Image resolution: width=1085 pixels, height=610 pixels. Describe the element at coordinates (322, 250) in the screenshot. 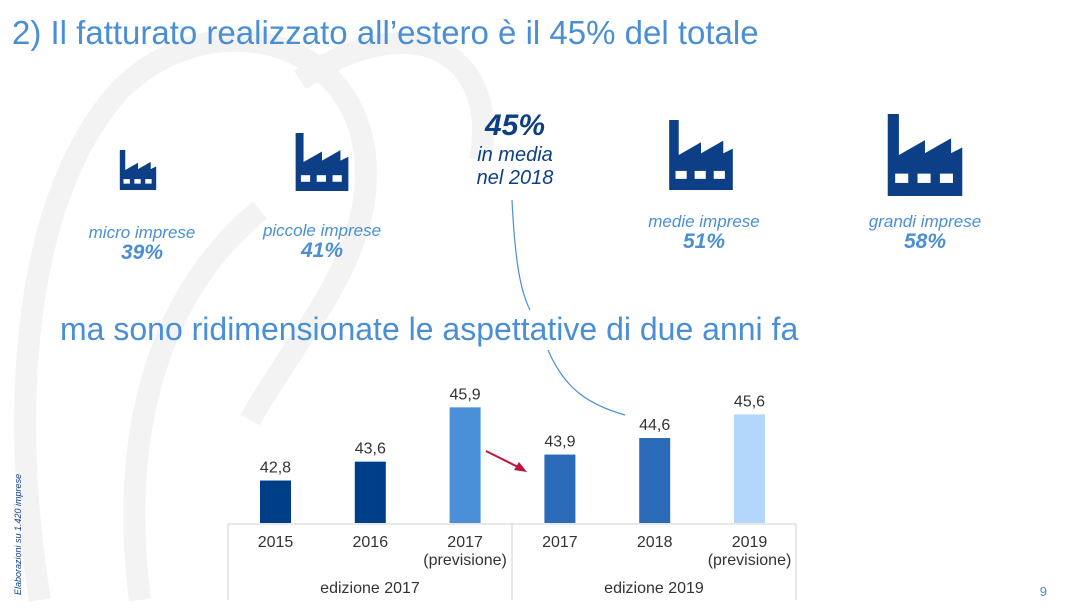

I see `category-value: 41%` at that location.